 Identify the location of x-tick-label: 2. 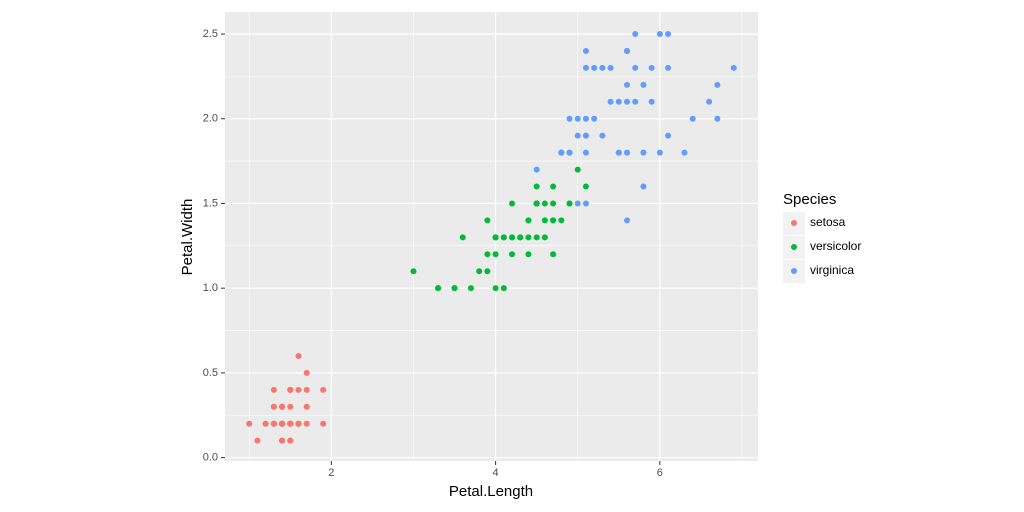
(331, 473).